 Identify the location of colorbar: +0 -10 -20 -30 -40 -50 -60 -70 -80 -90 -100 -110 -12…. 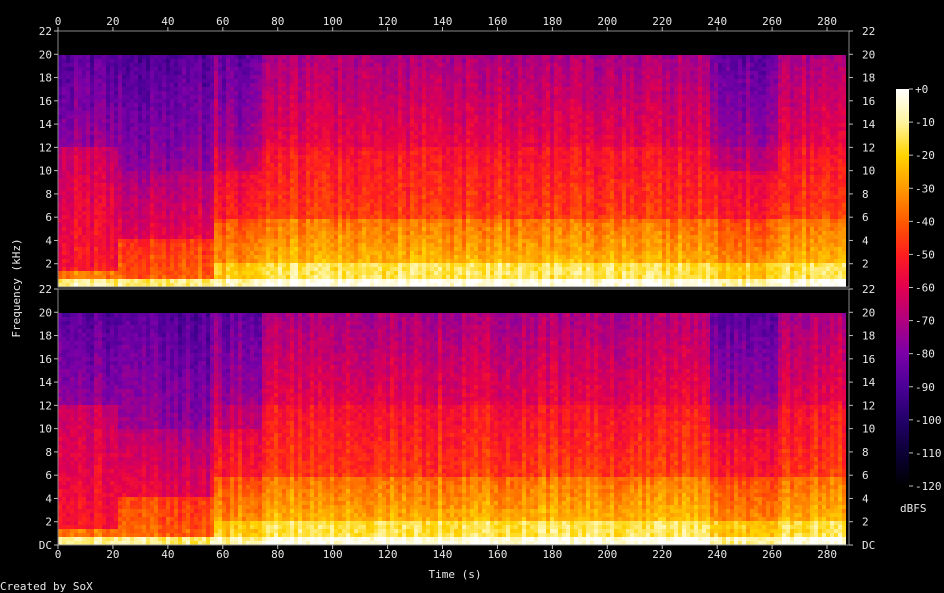
(919, 299).